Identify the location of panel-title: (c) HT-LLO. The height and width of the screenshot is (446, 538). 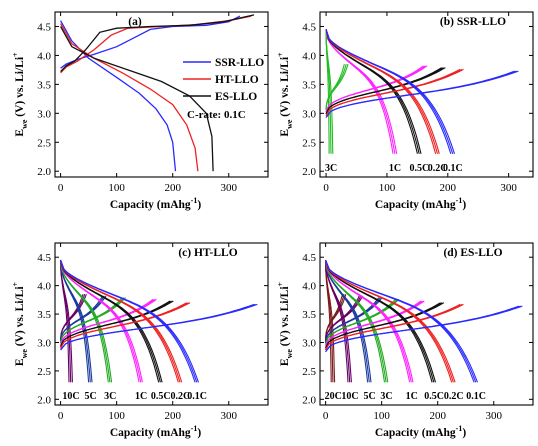
(207, 253).